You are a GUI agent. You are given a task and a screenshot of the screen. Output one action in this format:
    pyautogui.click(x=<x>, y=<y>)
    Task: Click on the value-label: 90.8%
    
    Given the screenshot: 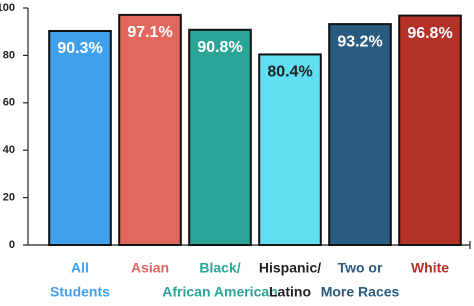 What is the action you would take?
    pyautogui.click(x=219, y=47)
    